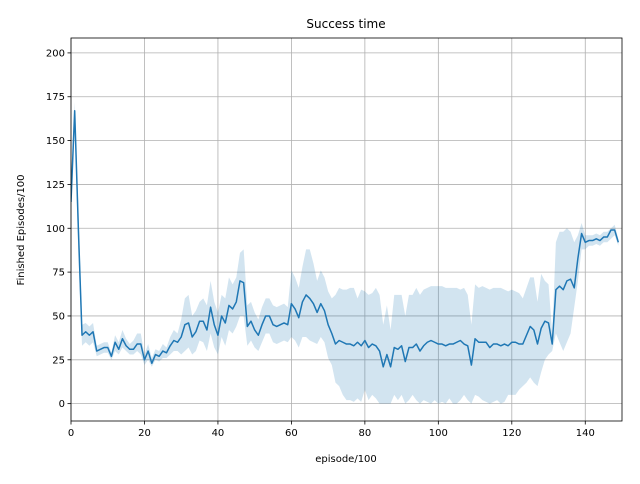 The height and width of the screenshot is (484, 640). I want to click on y-tick-label: 100, so click(55, 229).